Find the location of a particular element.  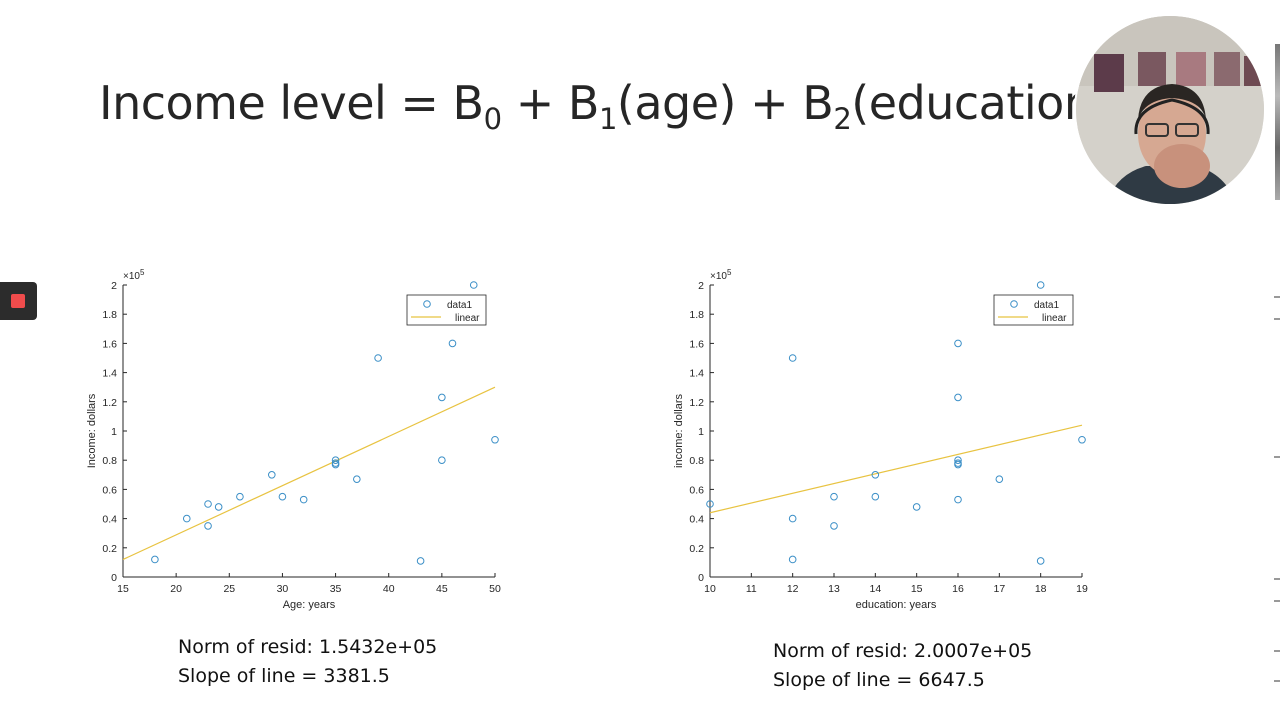

edu-legend-label-data1: data1 is located at coordinates (1046, 305).